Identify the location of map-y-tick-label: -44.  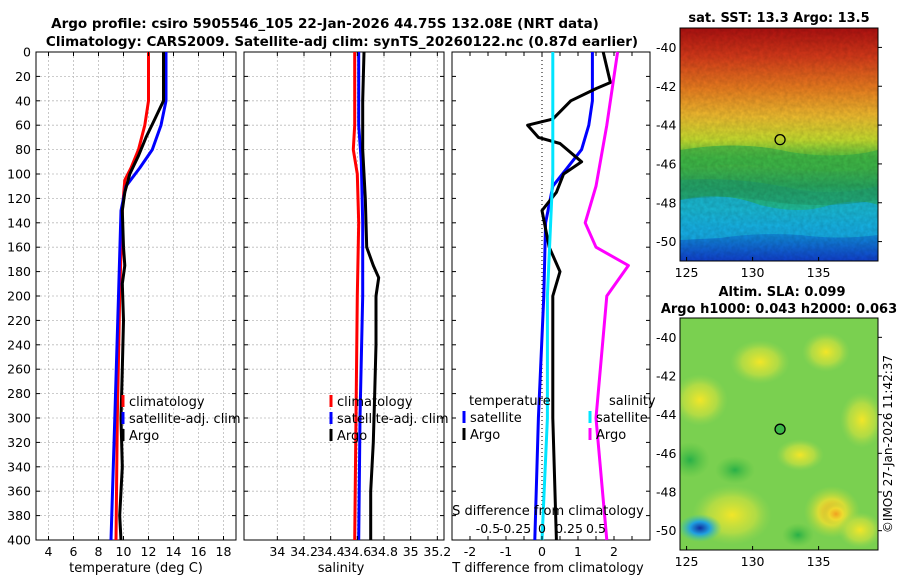
(666, 125).